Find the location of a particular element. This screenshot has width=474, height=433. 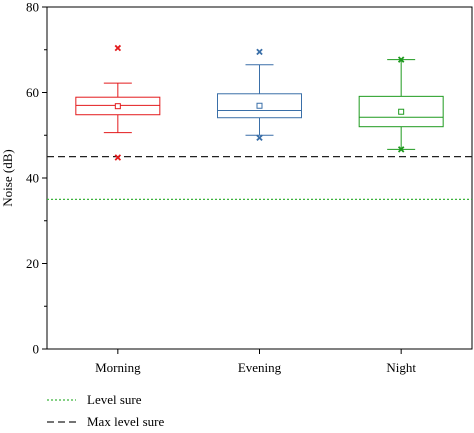

x-tick-label-evening: Evening is located at coordinates (260, 367).